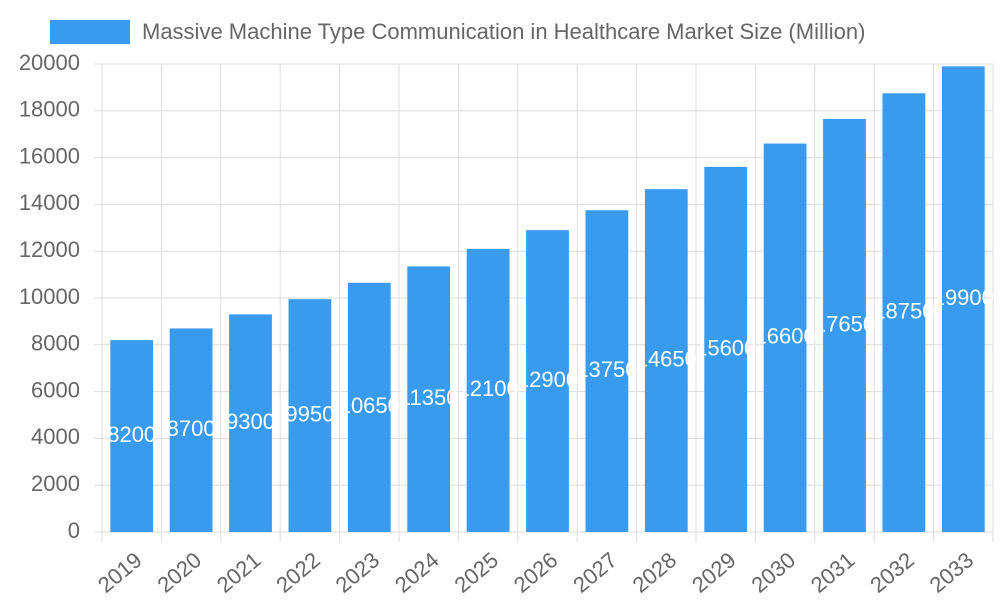 This screenshot has width=1000, height=600. I want to click on y-tick-label: 10000, so click(49, 296).